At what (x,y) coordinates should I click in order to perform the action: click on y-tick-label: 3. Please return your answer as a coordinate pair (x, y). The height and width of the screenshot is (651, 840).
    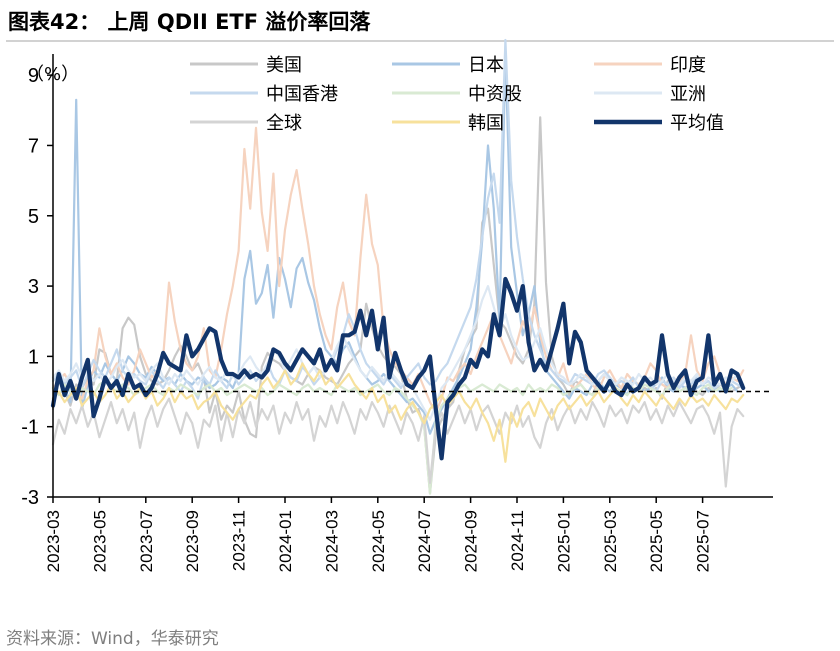
    Looking at the image, I should click on (33, 287).